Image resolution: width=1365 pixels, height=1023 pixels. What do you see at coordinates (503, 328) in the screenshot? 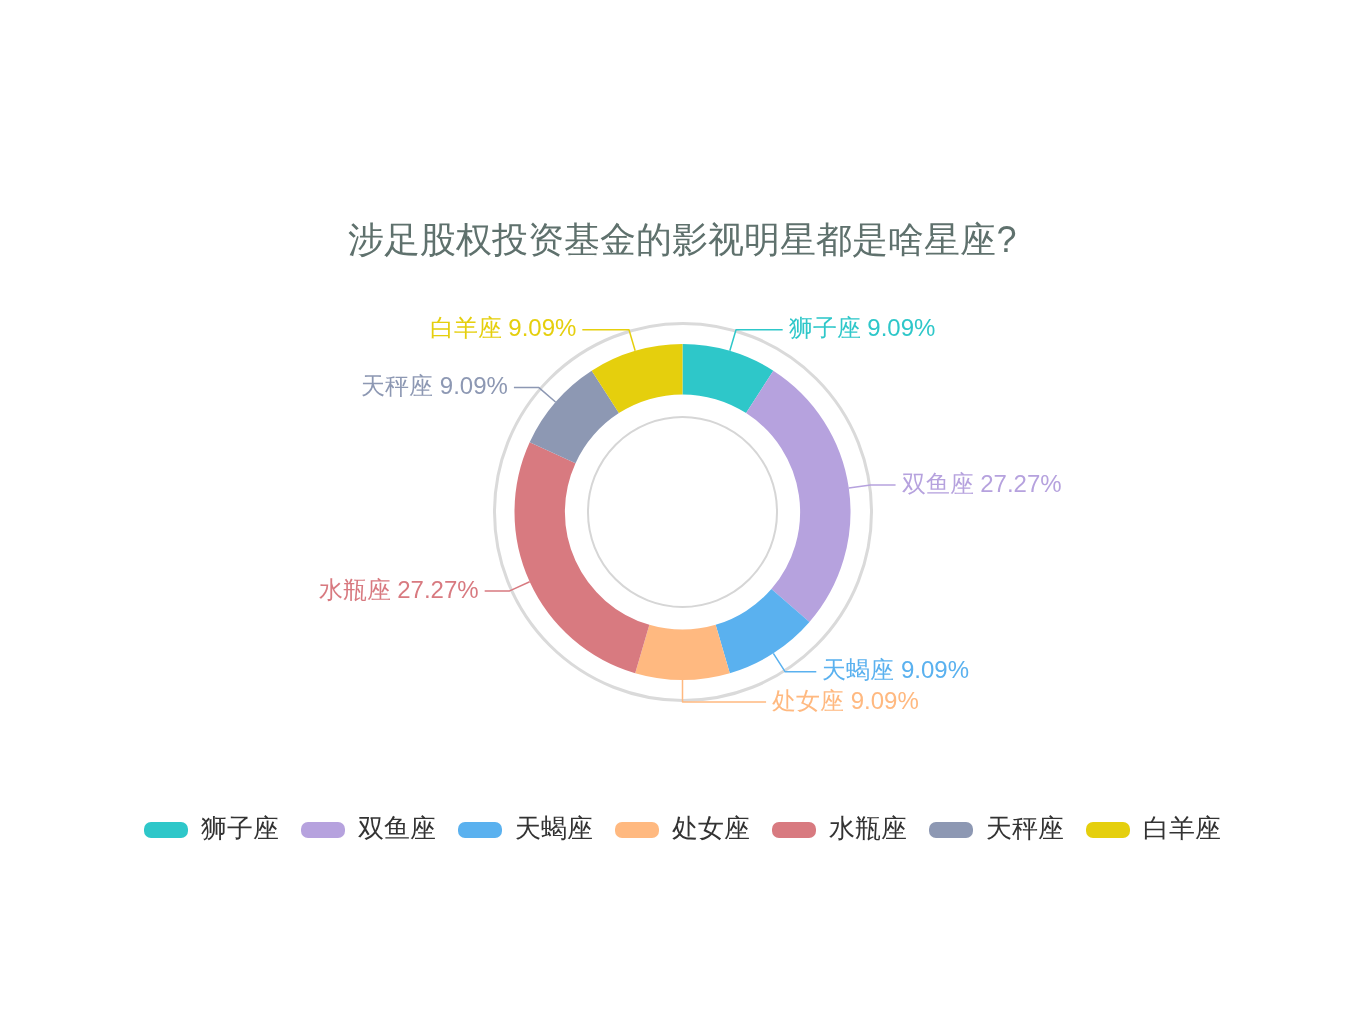
I see `data-label: 白羊座 9.09%` at bounding box center [503, 328].